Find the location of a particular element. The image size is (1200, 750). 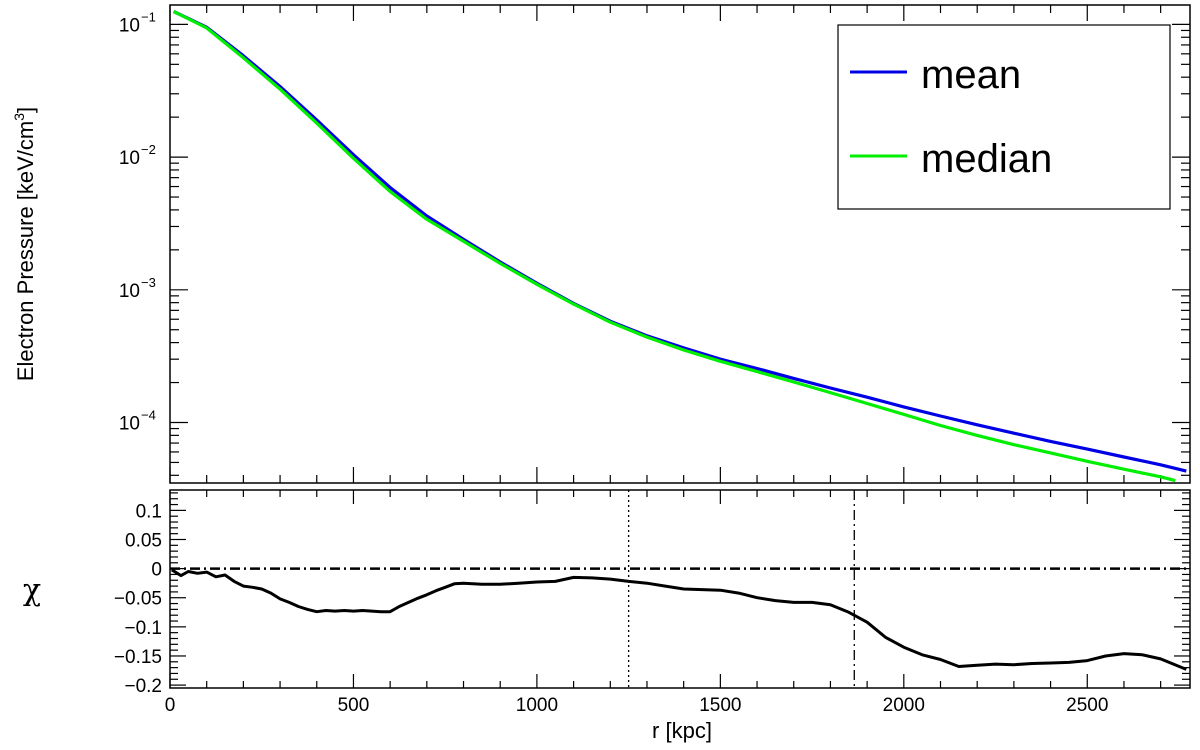

bottom-y-tick-label: 0 is located at coordinates (156, 570).